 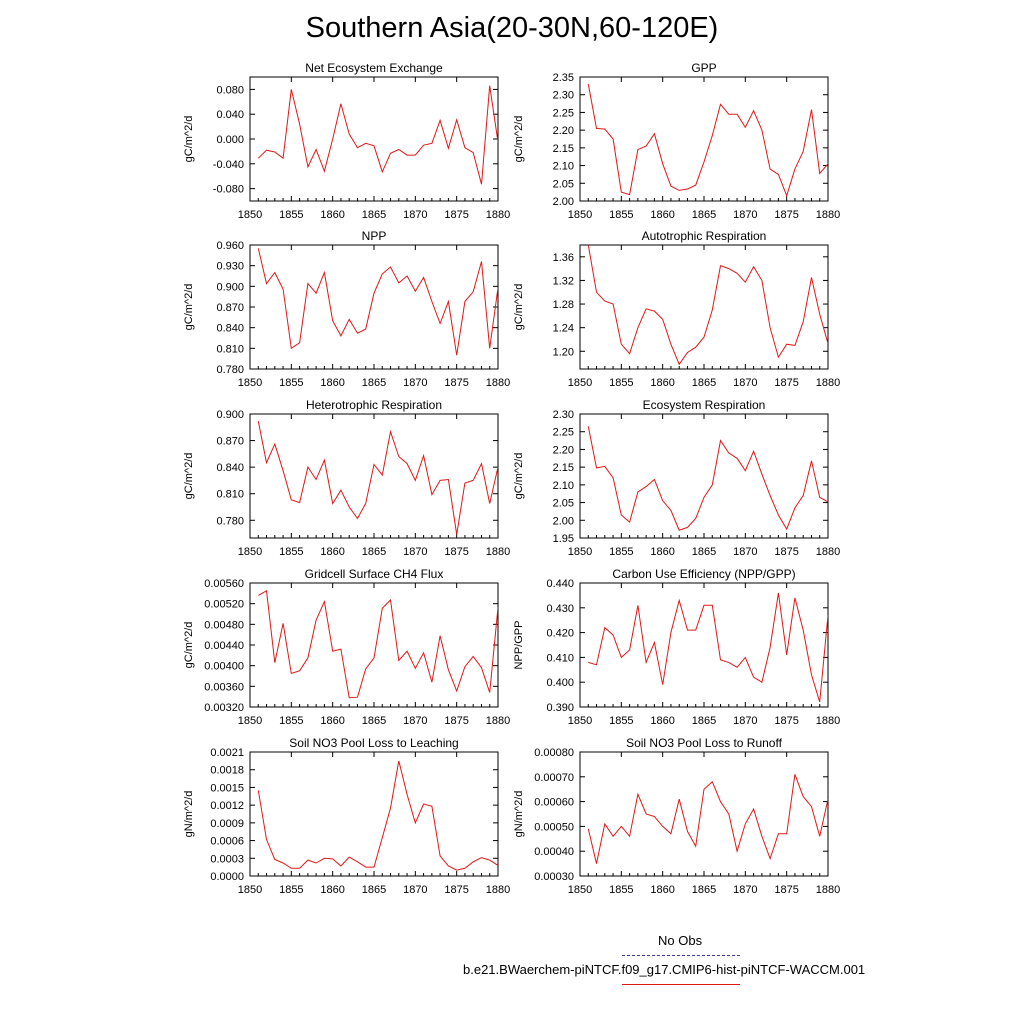 I want to click on y-tick-label: 2.15, so click(x=563, y=468).